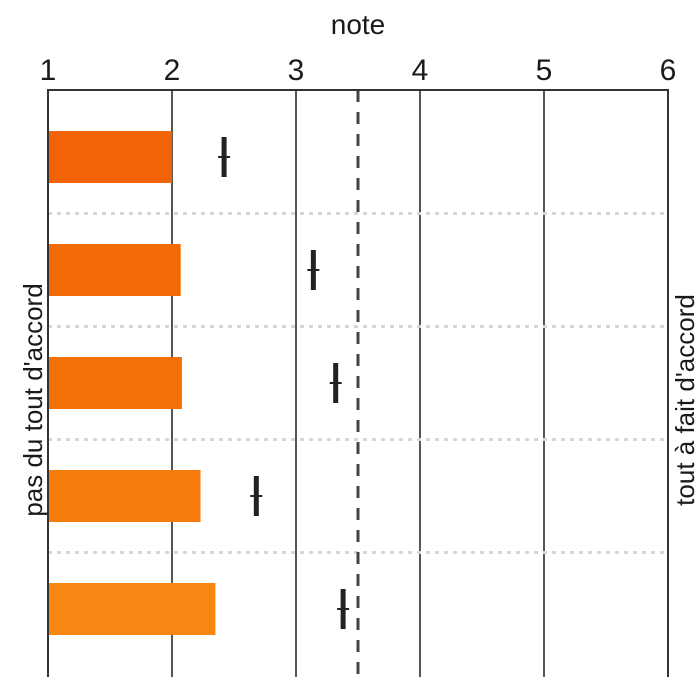  Describe the element at coordinates (358, 70) in the screenshot. I see `x-tick-labels: 1 2 3 4 5 6` at that location.